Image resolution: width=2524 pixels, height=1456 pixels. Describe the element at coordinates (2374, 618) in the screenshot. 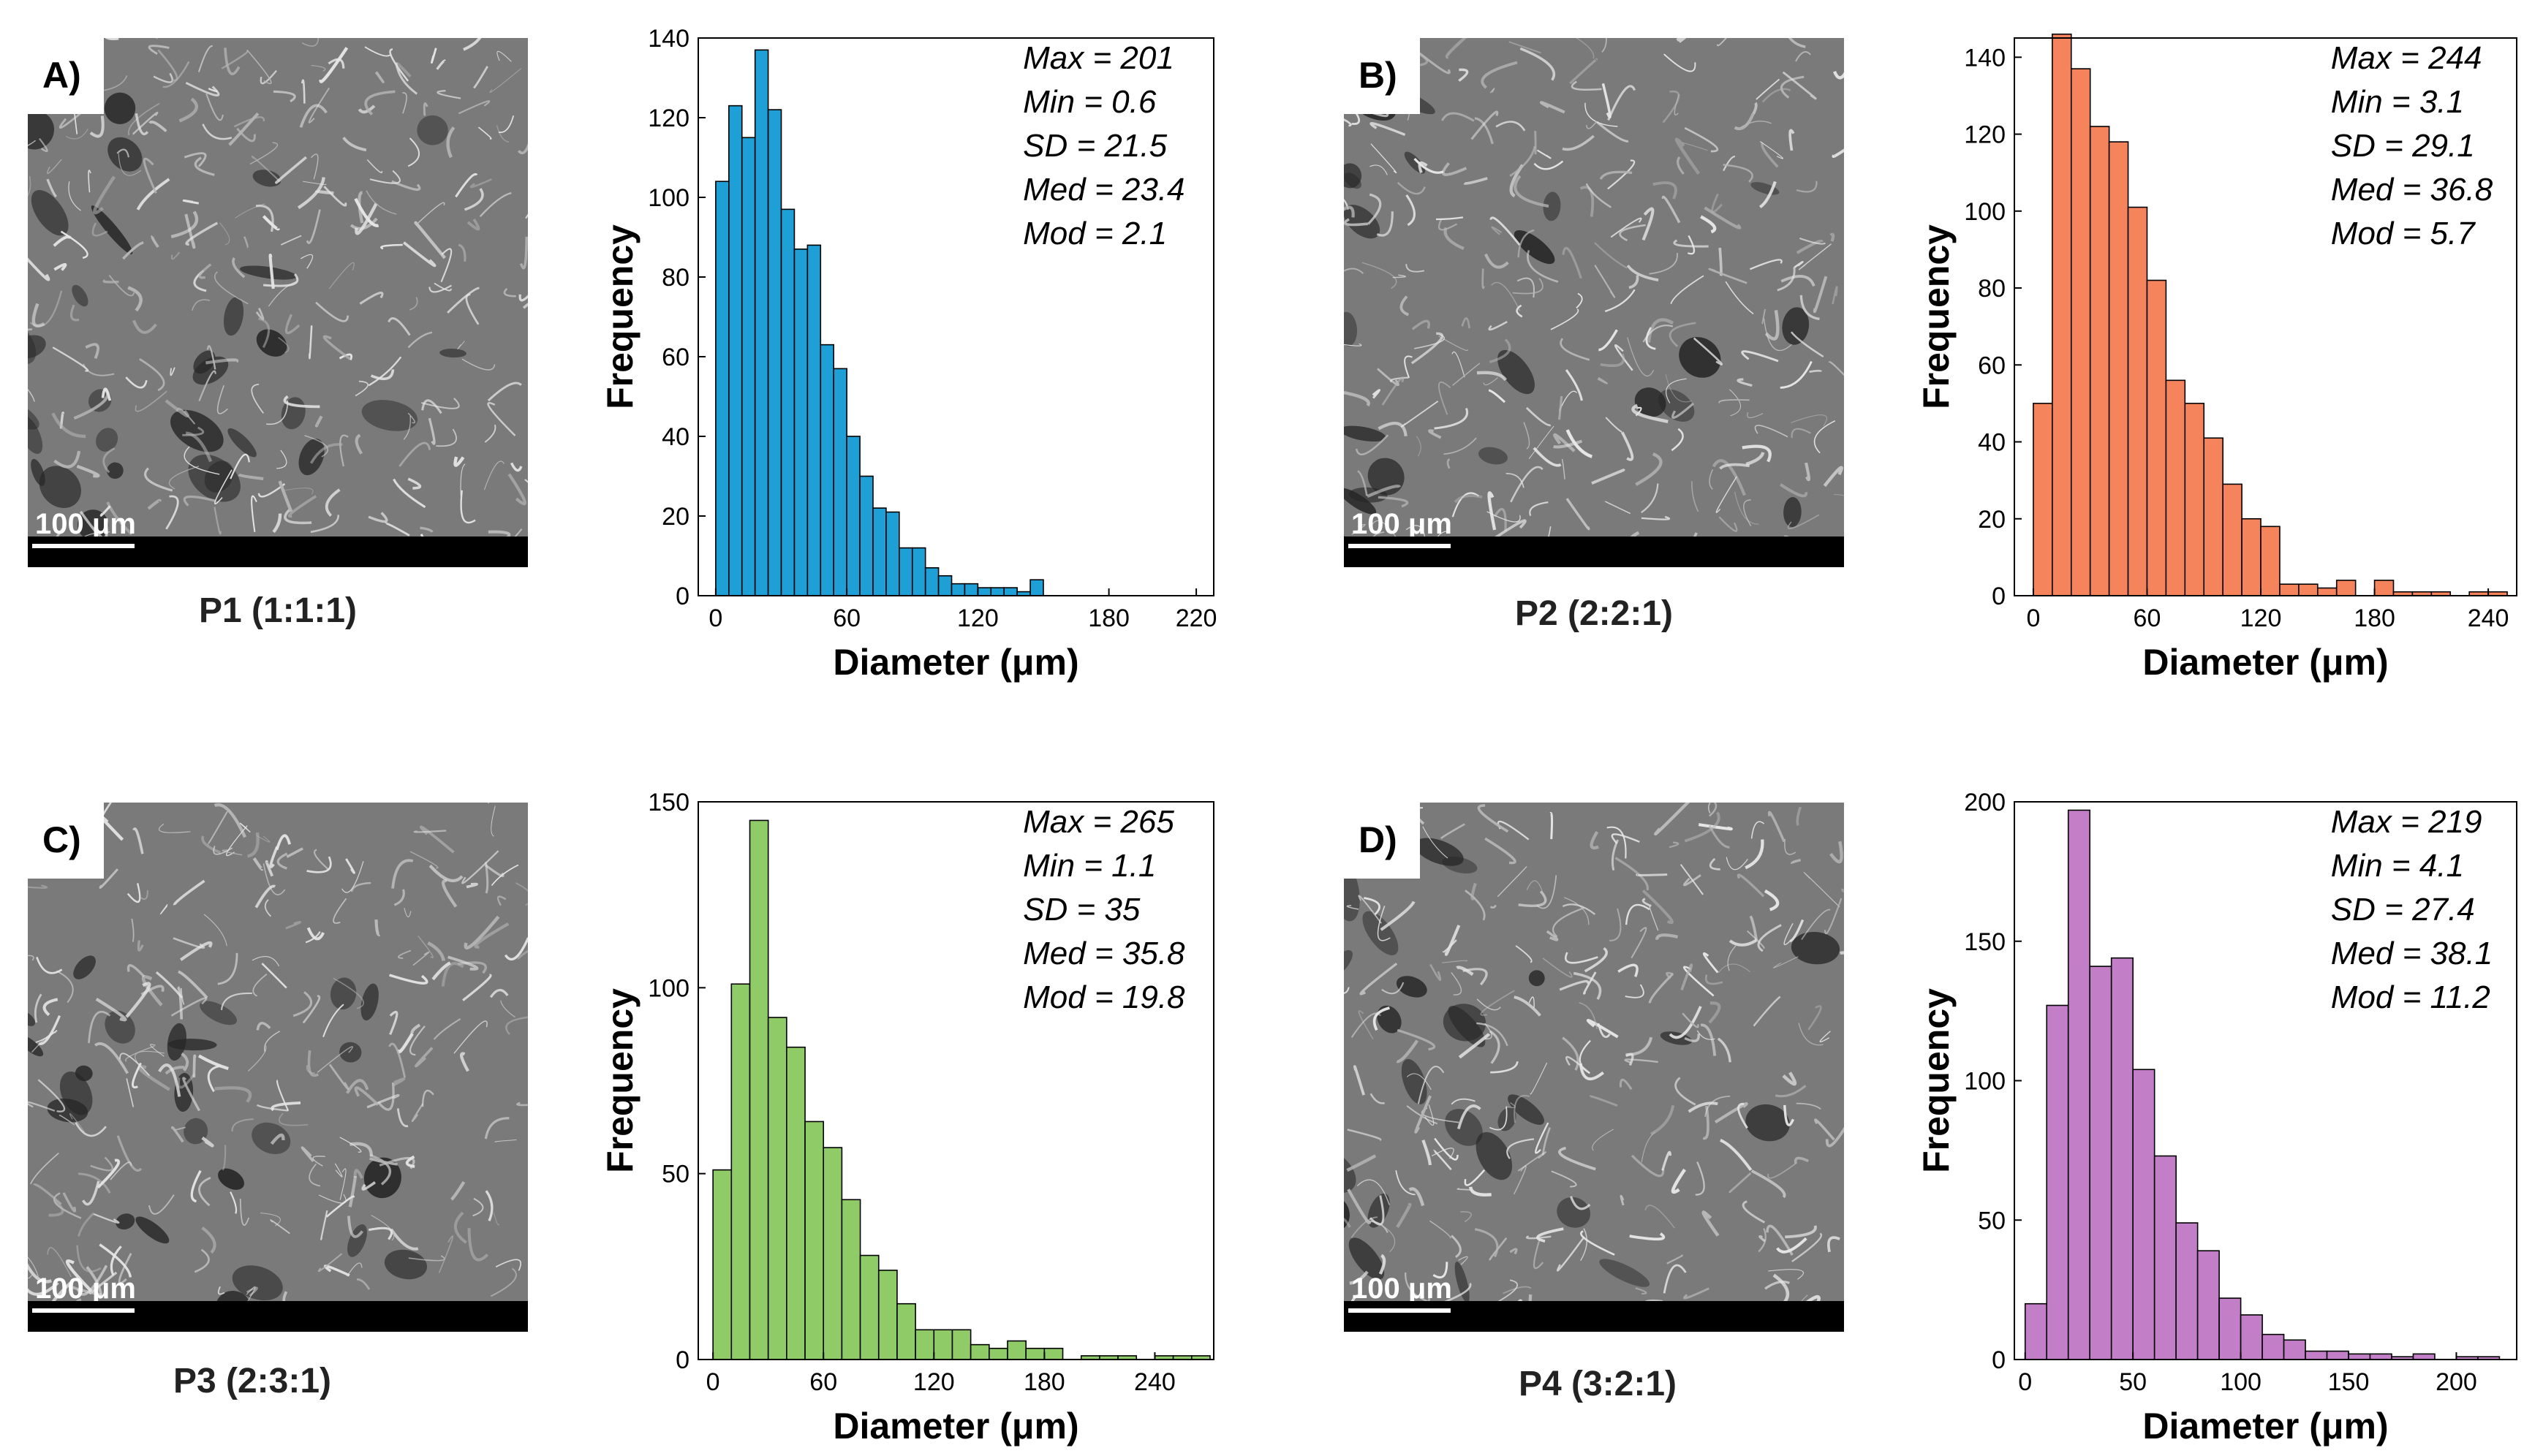

I see `x-tick-label: 180` at that location.